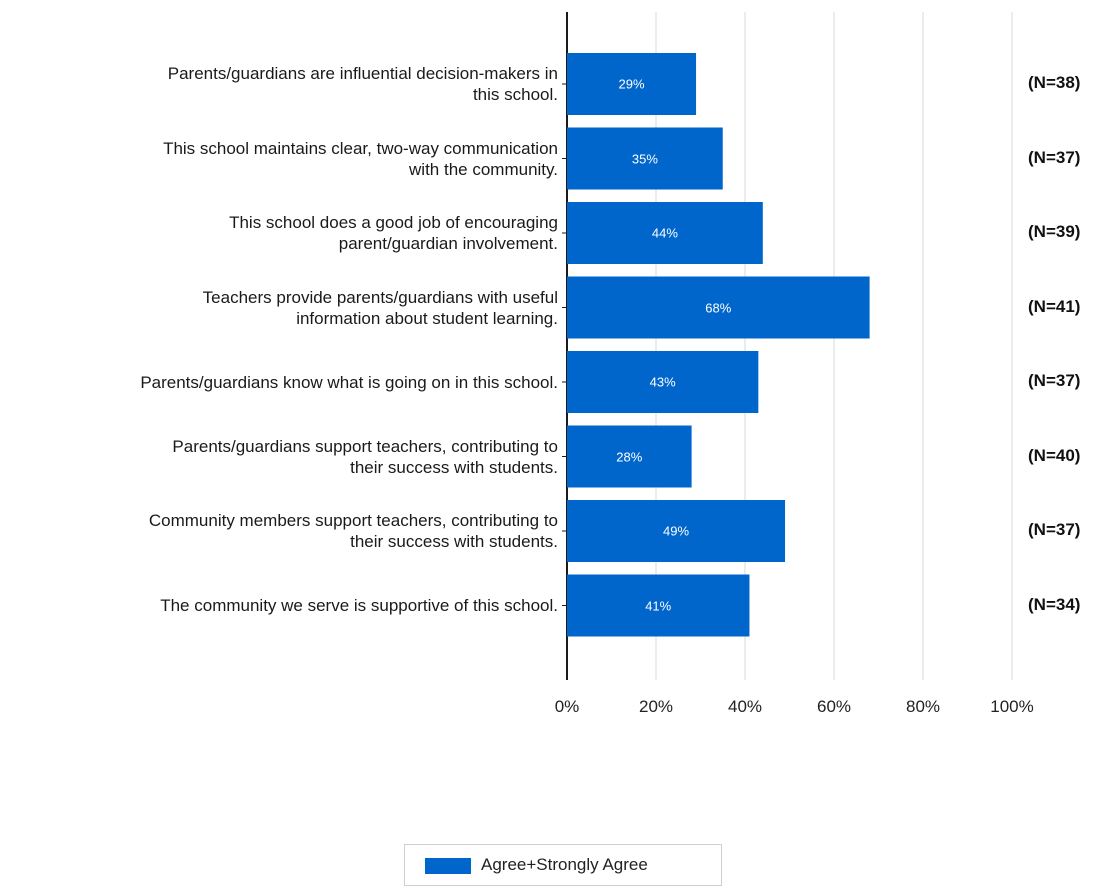 The height and width of the screenshot is (890, 1113). What do you see at coordinates (567, 706) in the screenshot?
I see `x-tick-label: 0%` at bounding box center [567, 706].